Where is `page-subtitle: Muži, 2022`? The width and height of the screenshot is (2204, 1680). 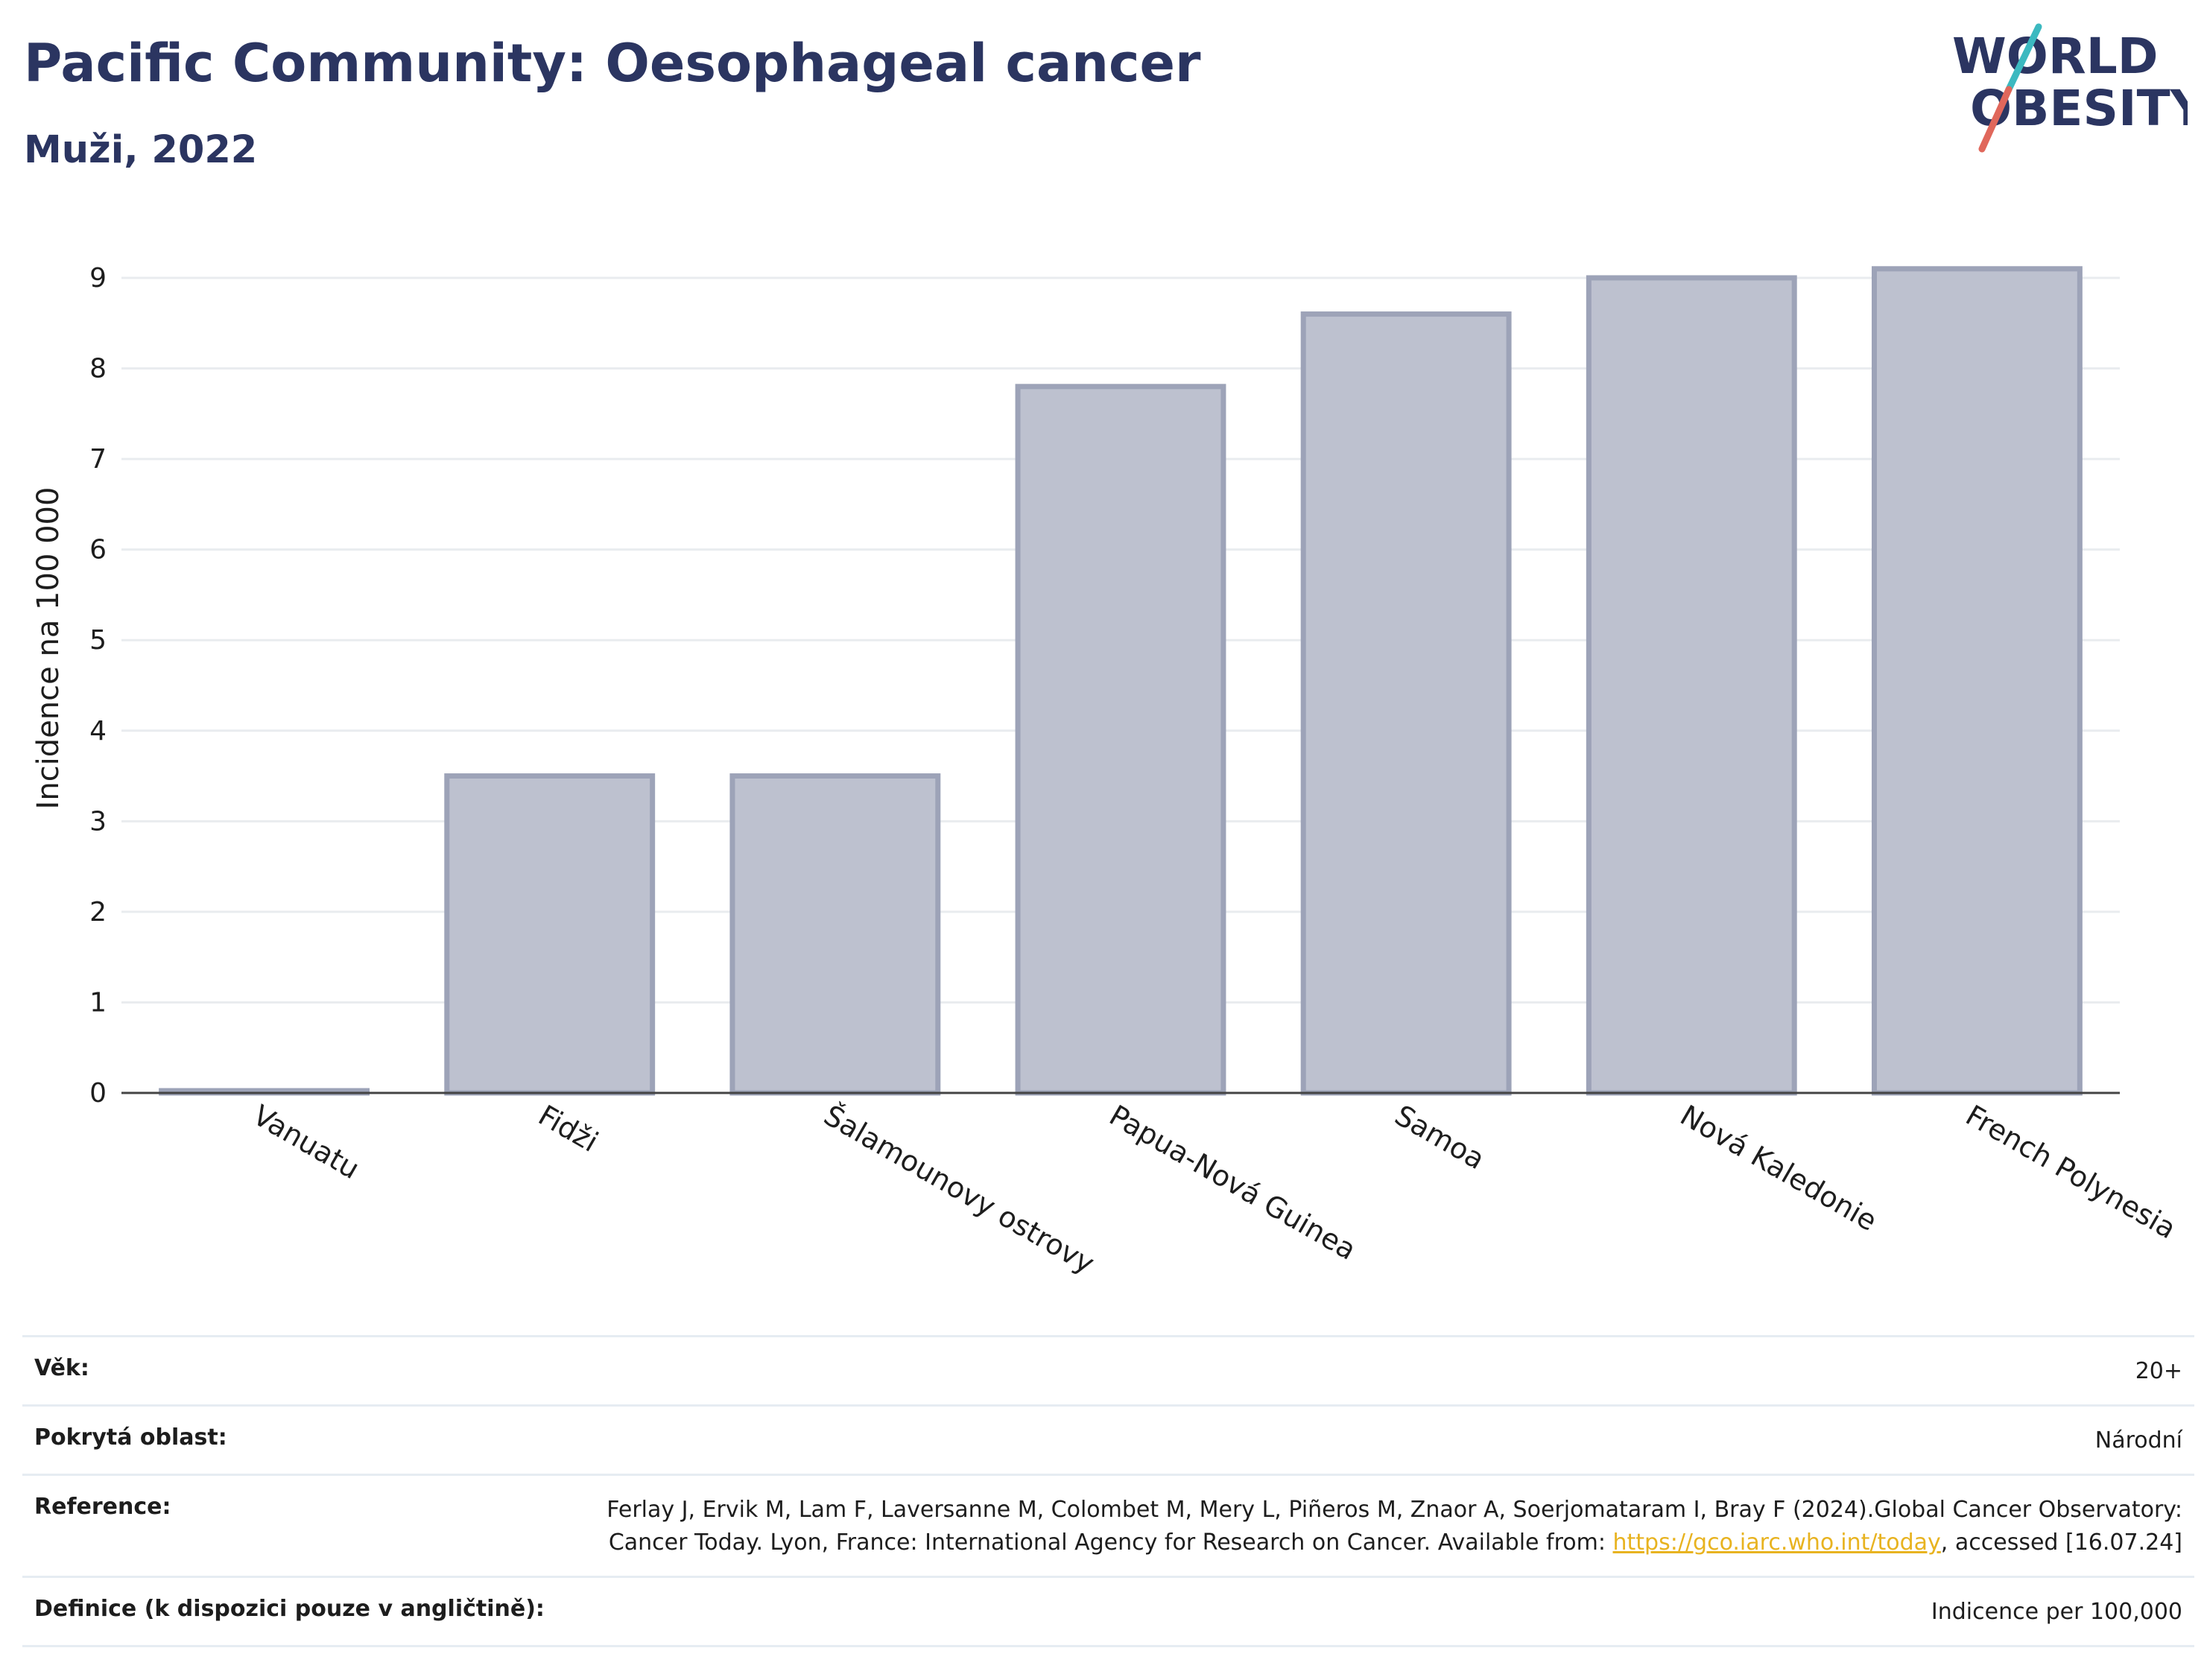 page-subtitle: Muži, 2022 is located at coordinates (141, 150).